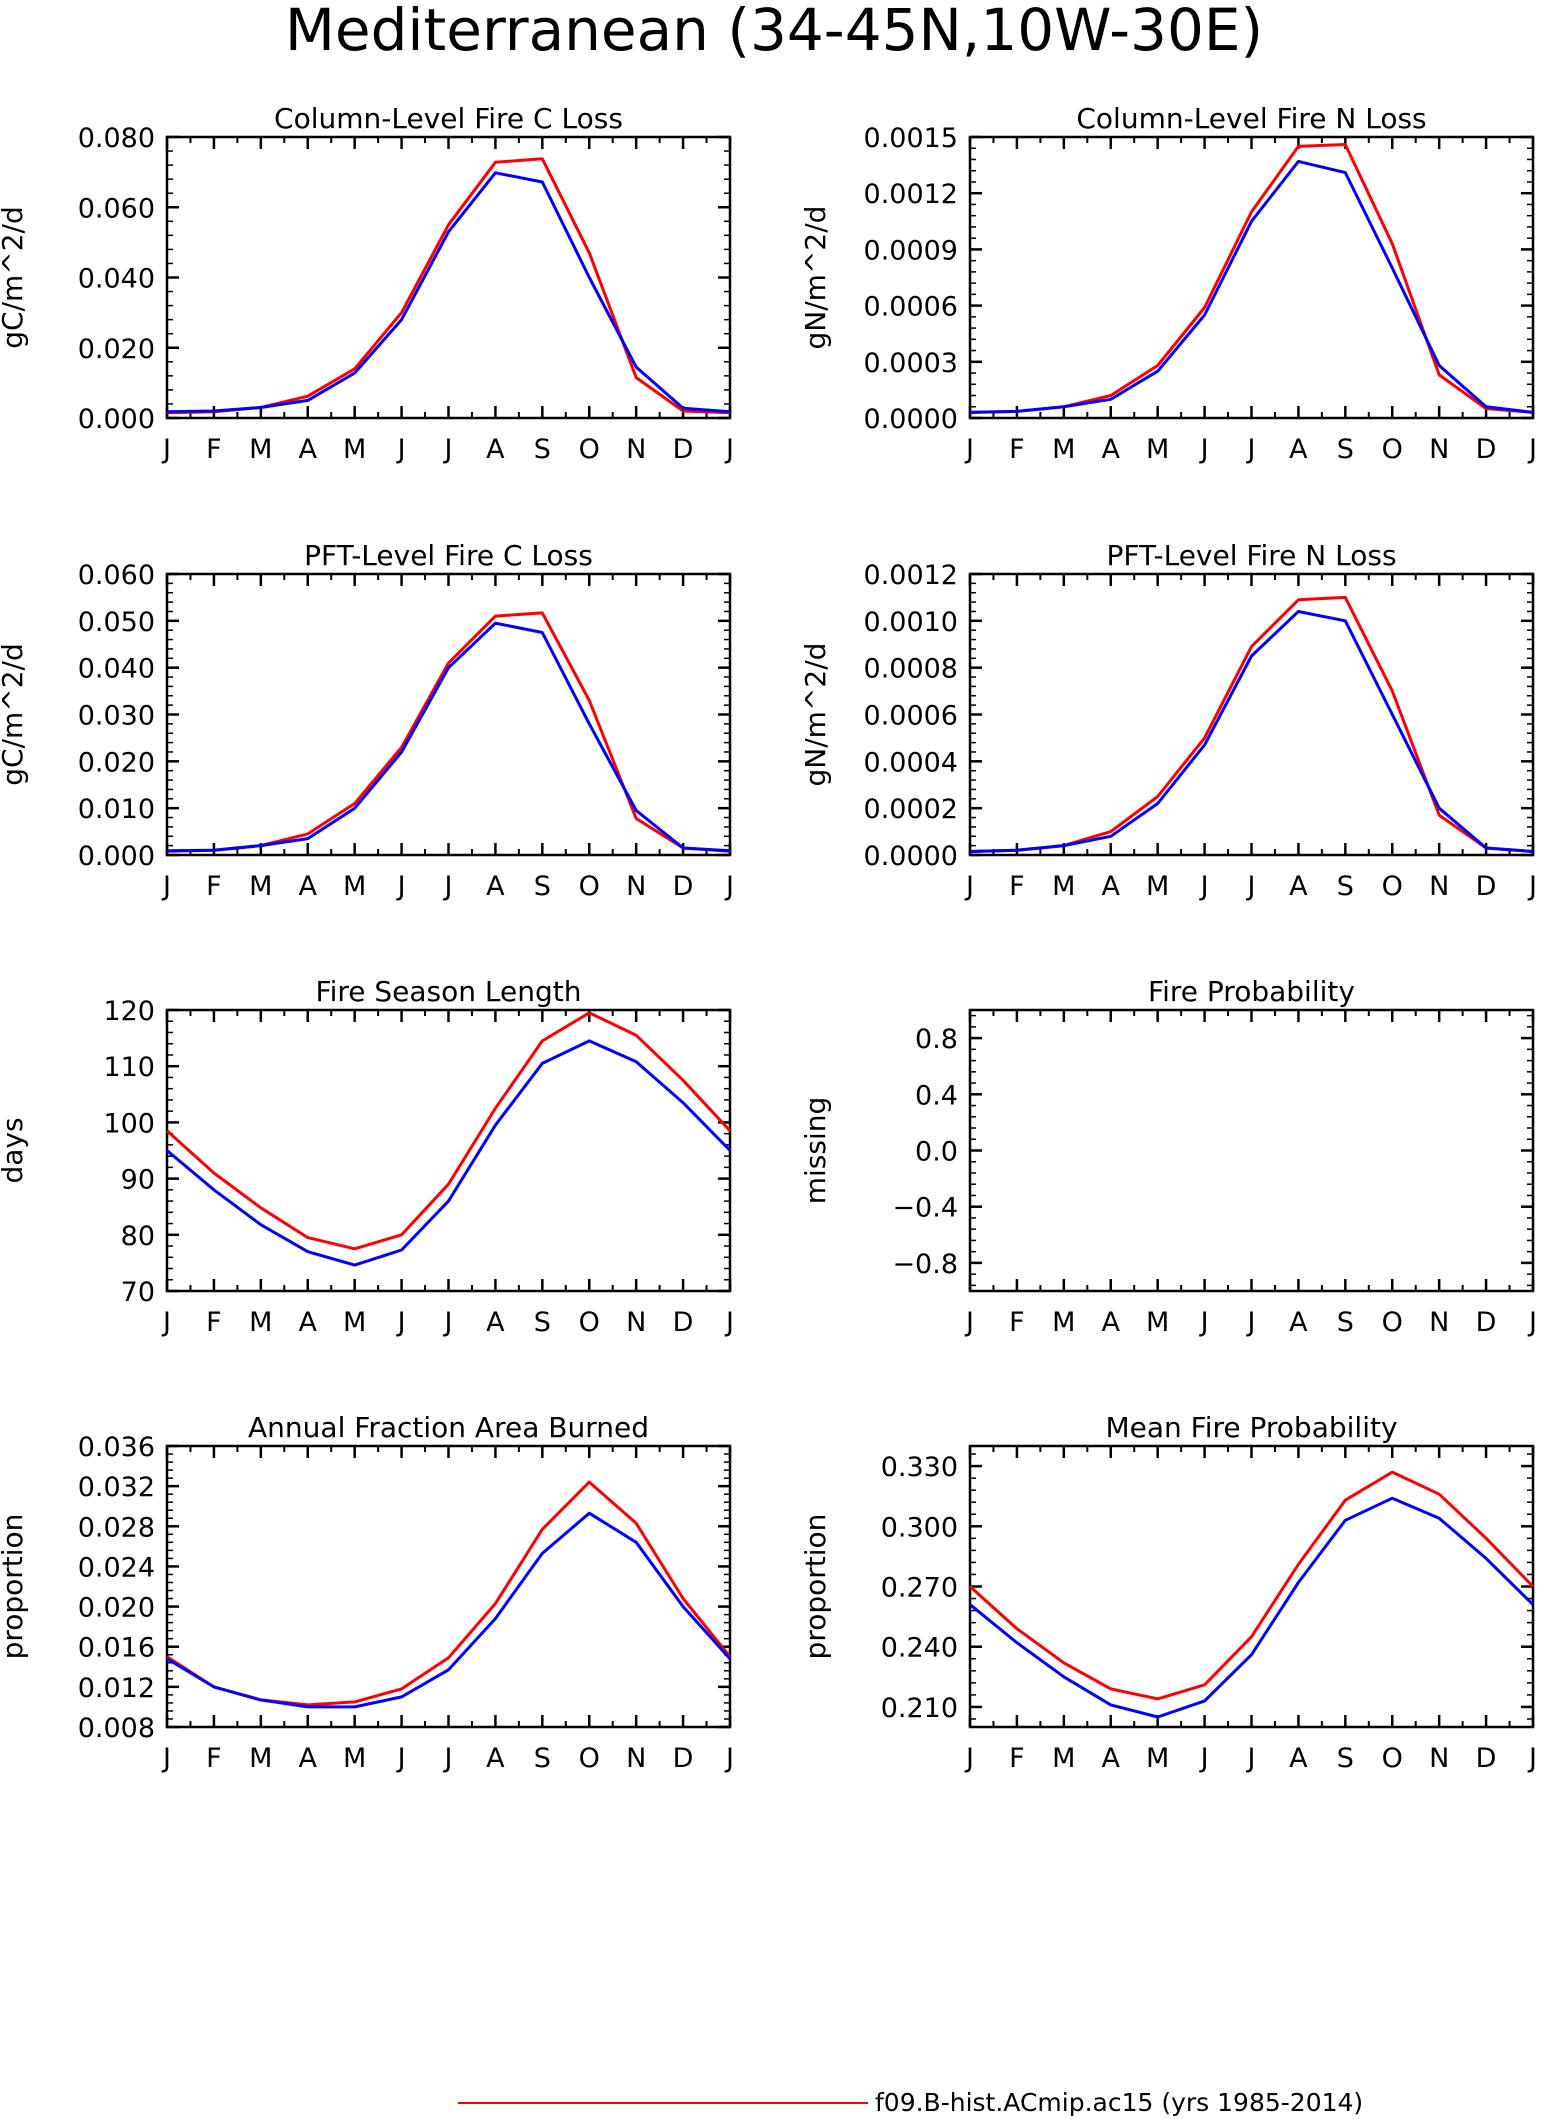 Image resolution: width=1549 pixels, height=2119 pixels. I want to click on legend: f09.B-hist.ACmip.ac15 (yrs 1985-2014), so click(910, 2102).